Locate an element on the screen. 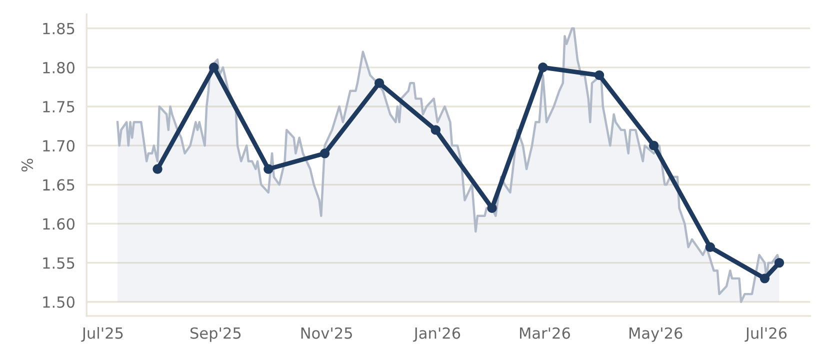 Image resolution: width=825 pixels, height=357 pixels. y-tick-label: 1.85 is located at coordinates (58, 28).